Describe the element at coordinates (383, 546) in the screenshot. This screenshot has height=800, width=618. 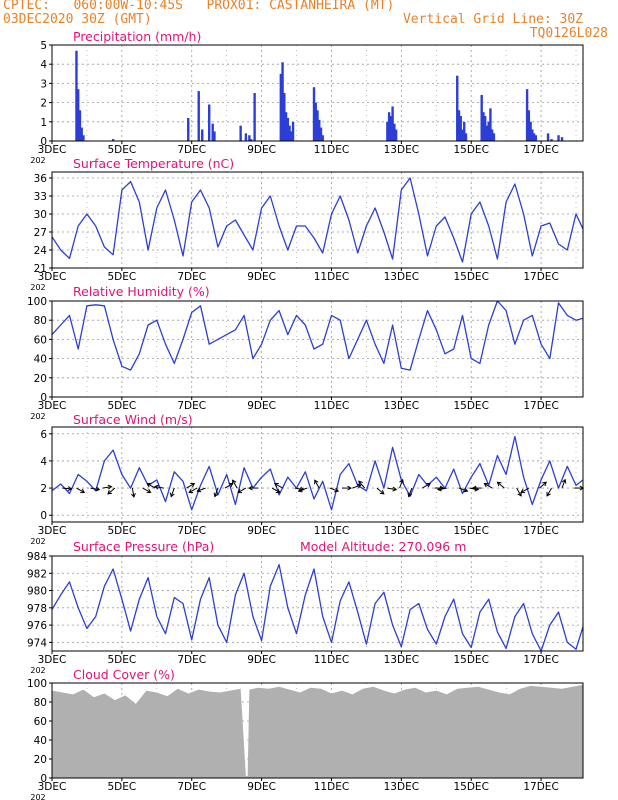
I see `panel-annotation: Model Altitude: 270.096 m` at that location.